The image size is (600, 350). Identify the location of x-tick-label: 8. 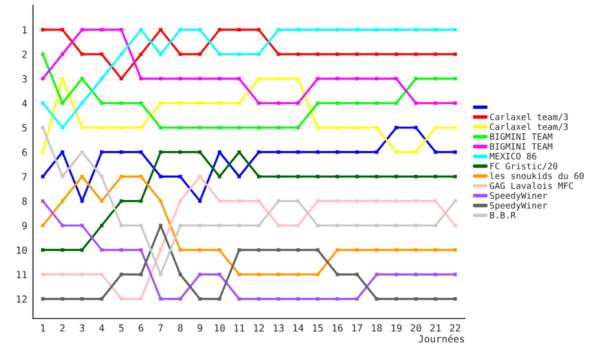
(180, 328).